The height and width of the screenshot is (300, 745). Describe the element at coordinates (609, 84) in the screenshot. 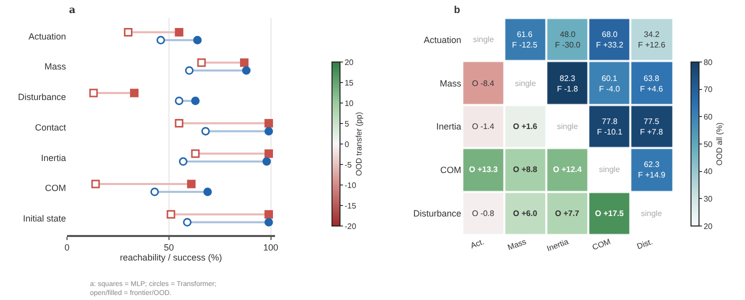

I see `data-label: 60.1 F -4.0` at that location.